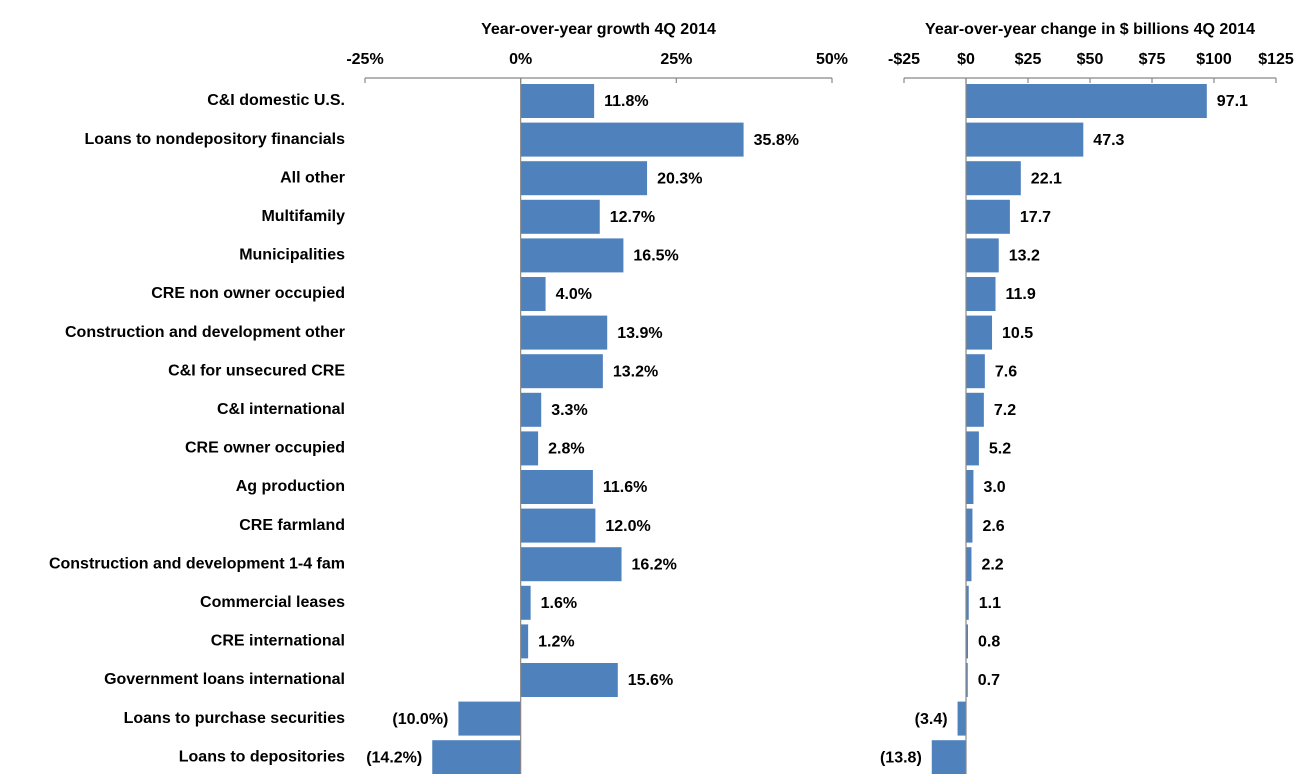 The image size is (1299, 774). Describe the element at coordinates (931, 719) in the screenshot. I see `value-label: (3.4)` at that location.